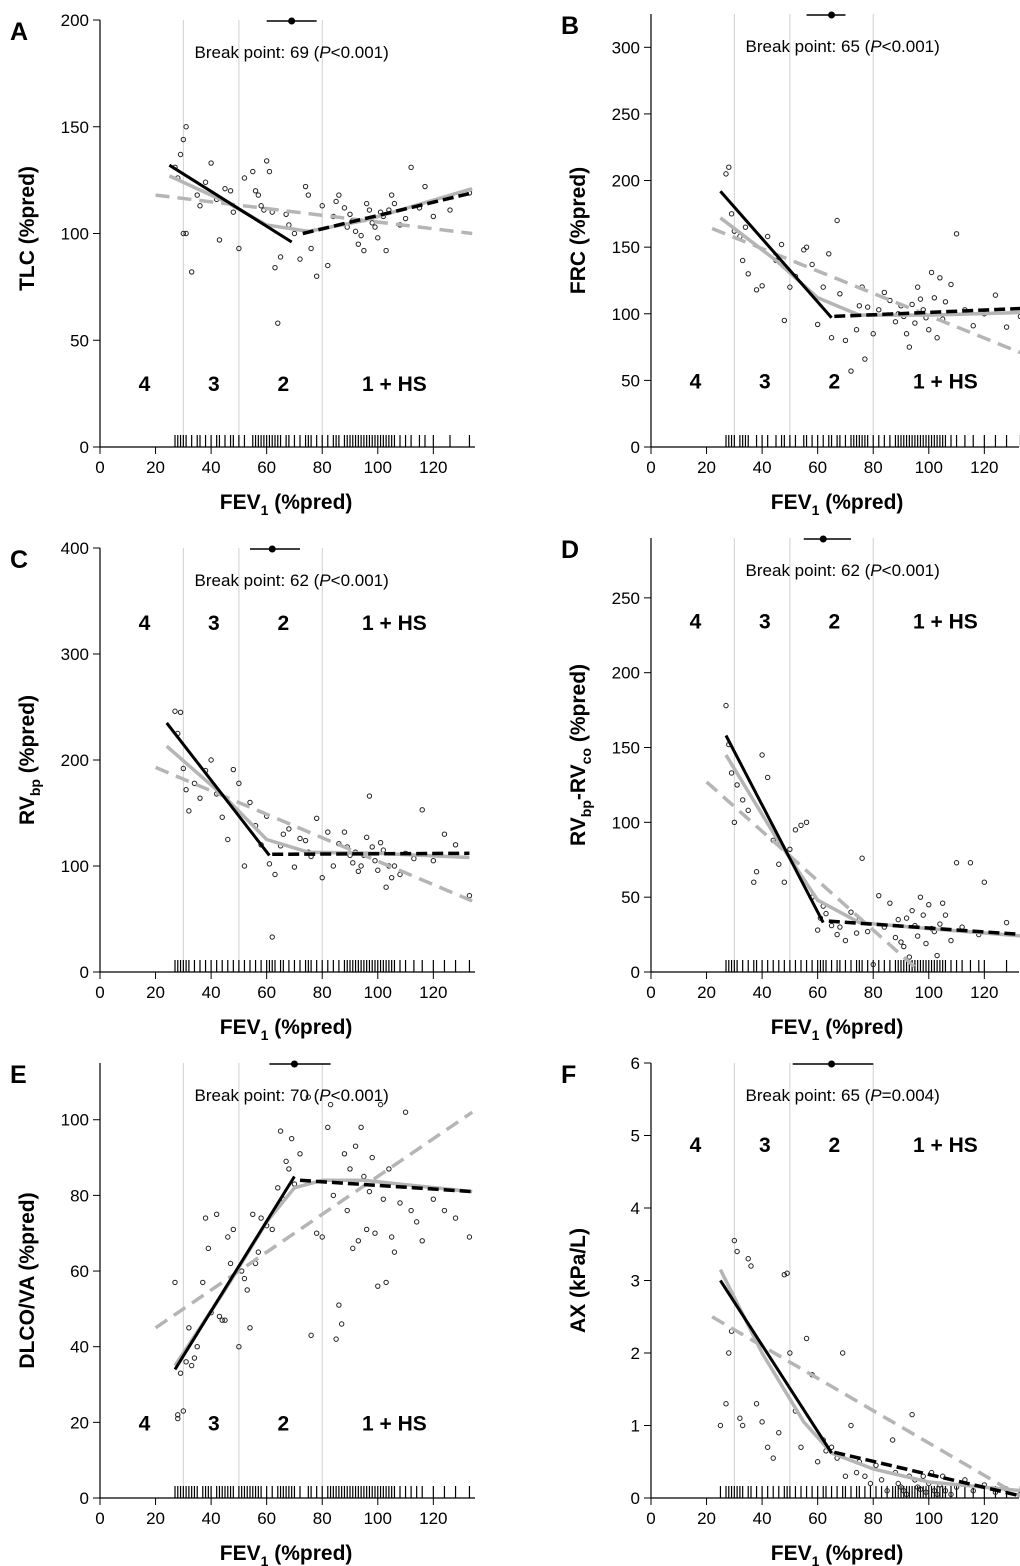  Describe the element at coordinates (578, 1280) in the screenshot. I see `y-axis-title: AX (kPa/L)` at that location.